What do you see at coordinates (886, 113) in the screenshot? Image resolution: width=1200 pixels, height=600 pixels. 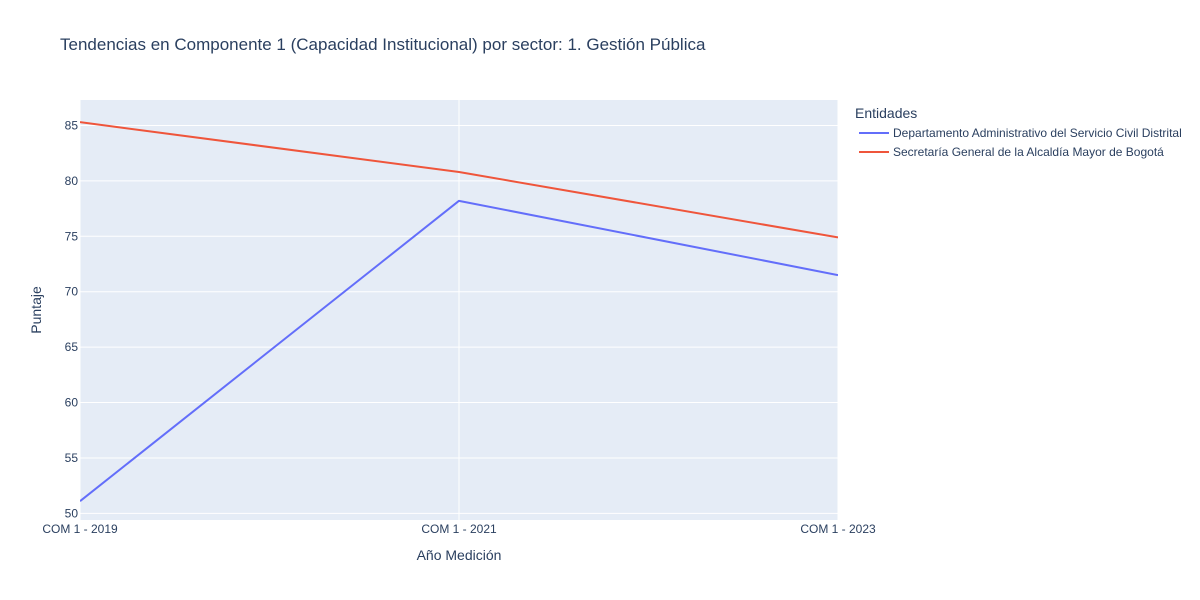 I see `legend-title: Entidades` at bounding box center [886, 113].